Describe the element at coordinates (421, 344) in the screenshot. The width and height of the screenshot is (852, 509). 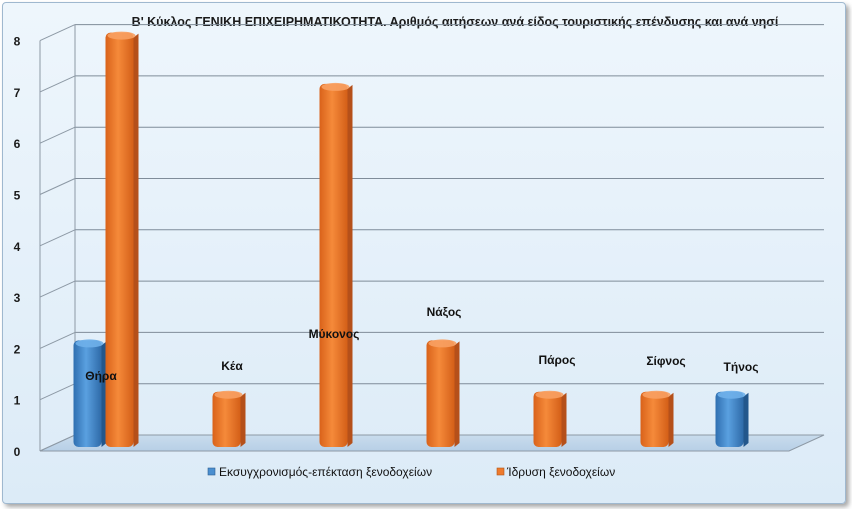
I see `category-labels: Θήρα Κέα Μύκονος Νάξος Πάρος Σίφνος Τήνος` at that location.